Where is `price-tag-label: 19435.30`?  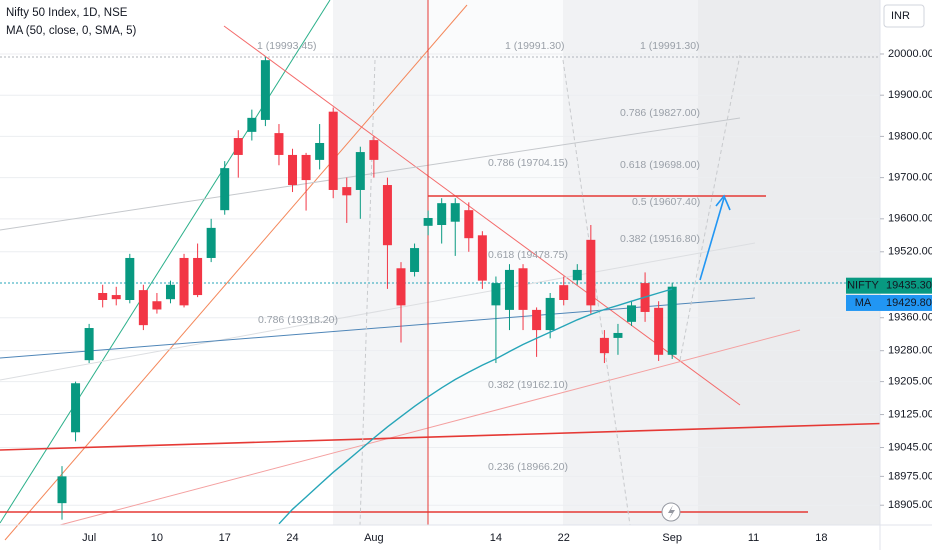
price-tag-label: 19435.30 is located at coordinates (909, 286).